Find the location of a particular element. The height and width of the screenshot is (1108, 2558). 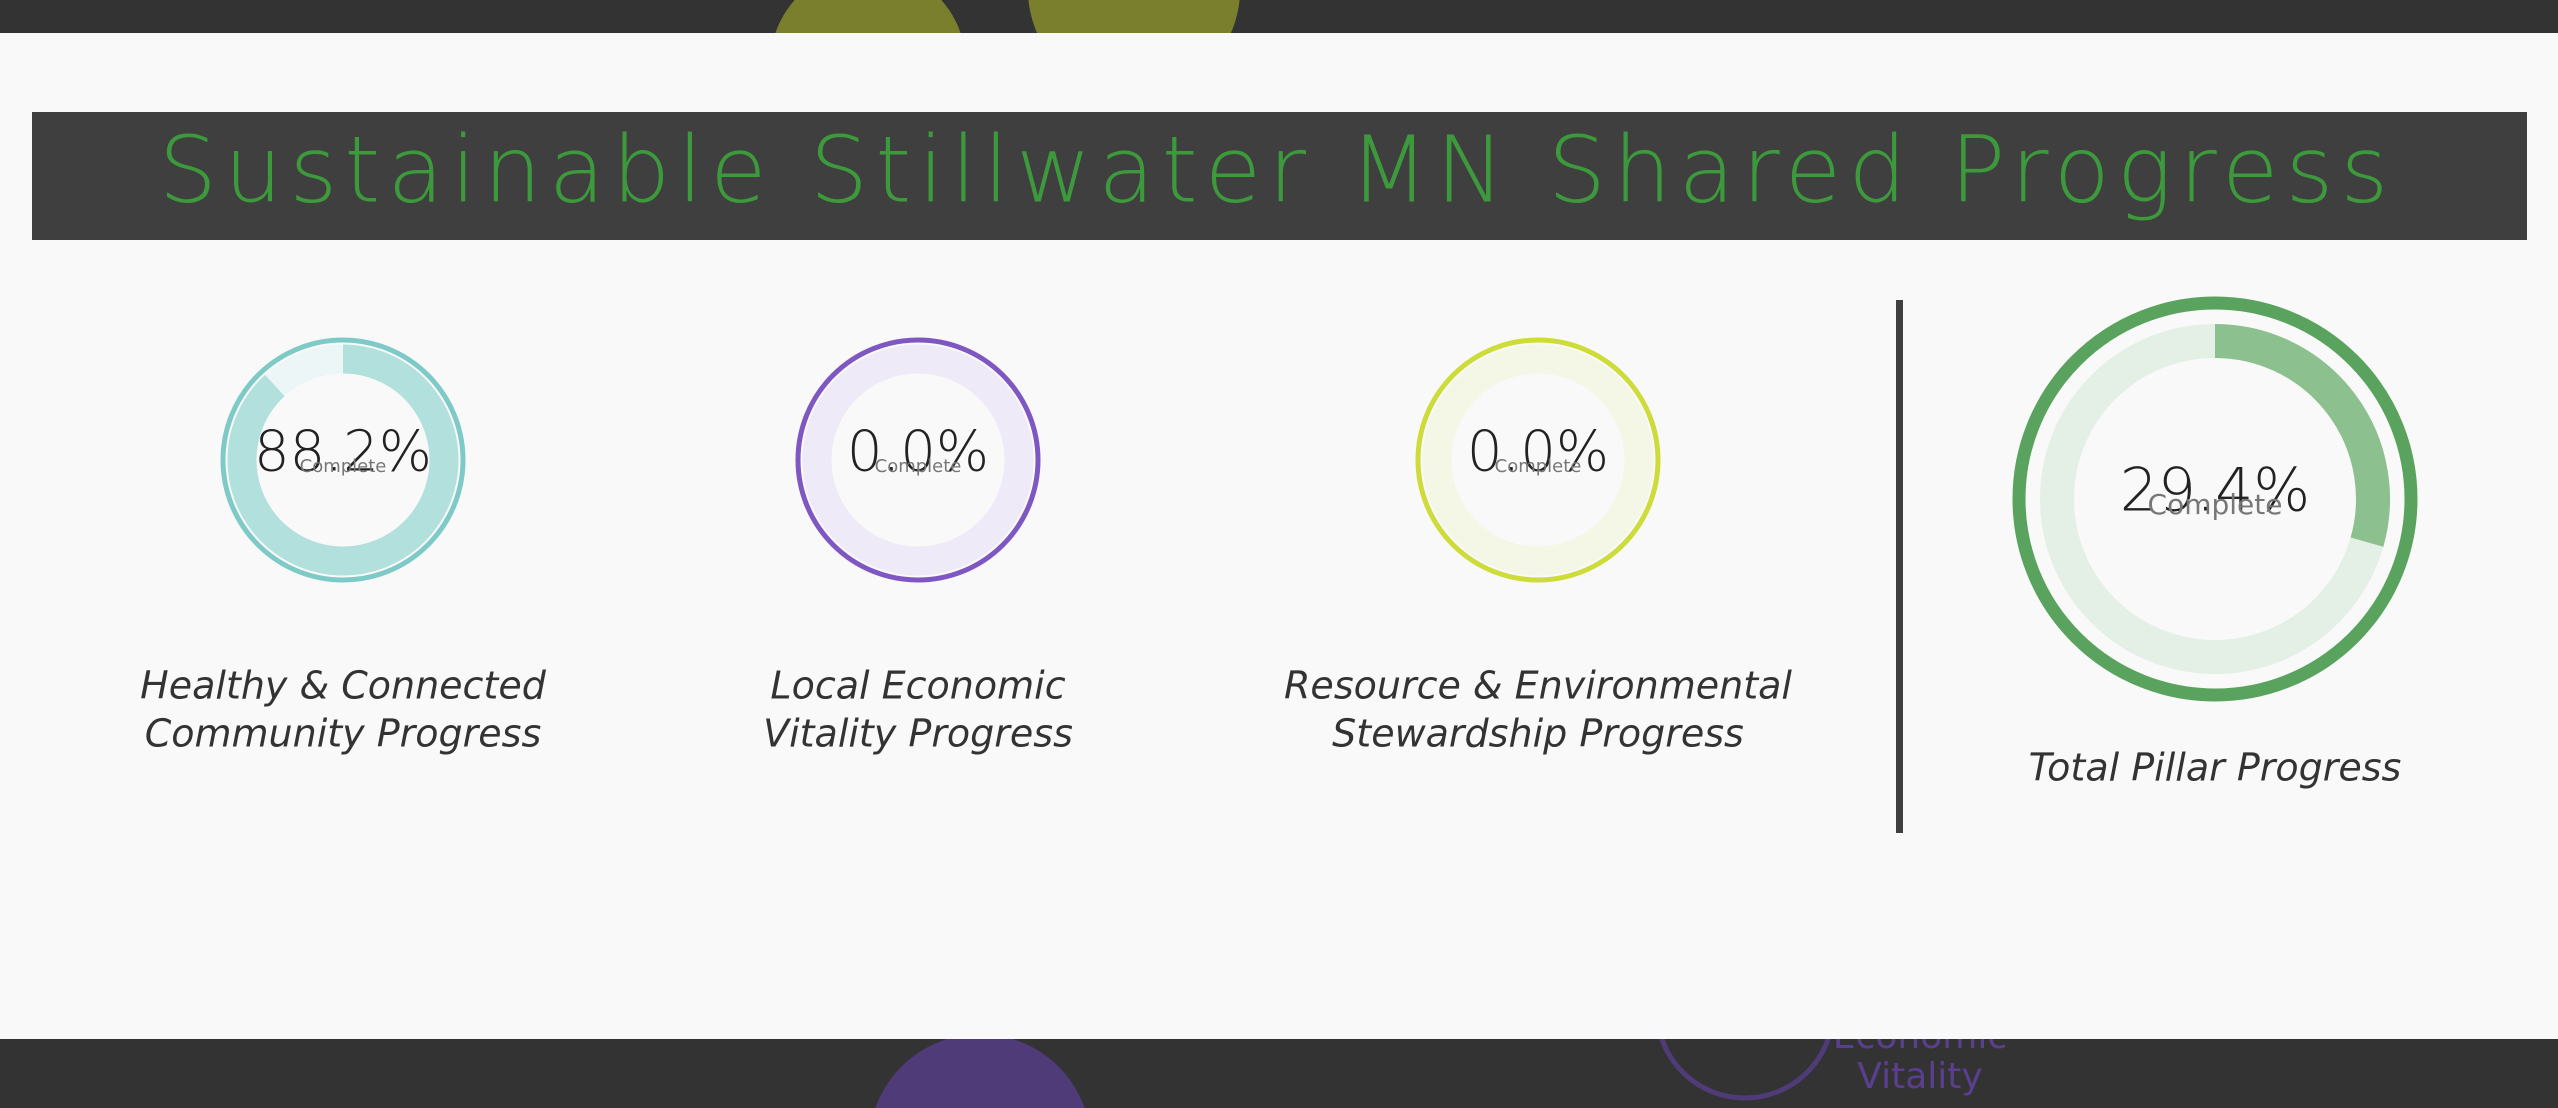

gauge-title: Total Pillar Progress is located at coordinates (2215, 768).